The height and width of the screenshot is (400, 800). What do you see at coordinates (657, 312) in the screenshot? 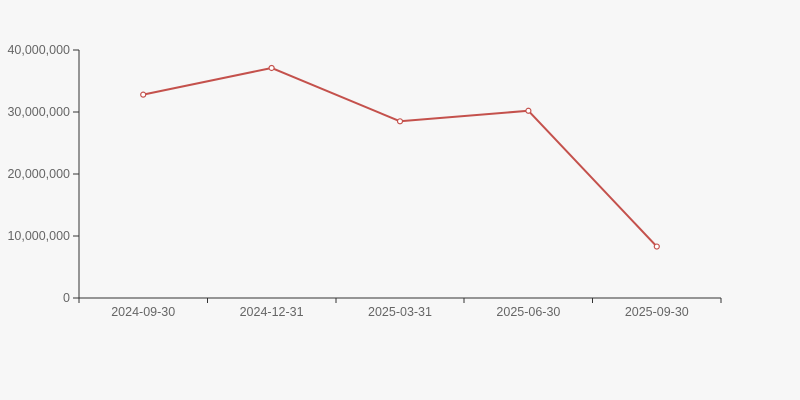
I see `x-axis-tick-label: 2025-09-30` at bounding box center [657, 312].